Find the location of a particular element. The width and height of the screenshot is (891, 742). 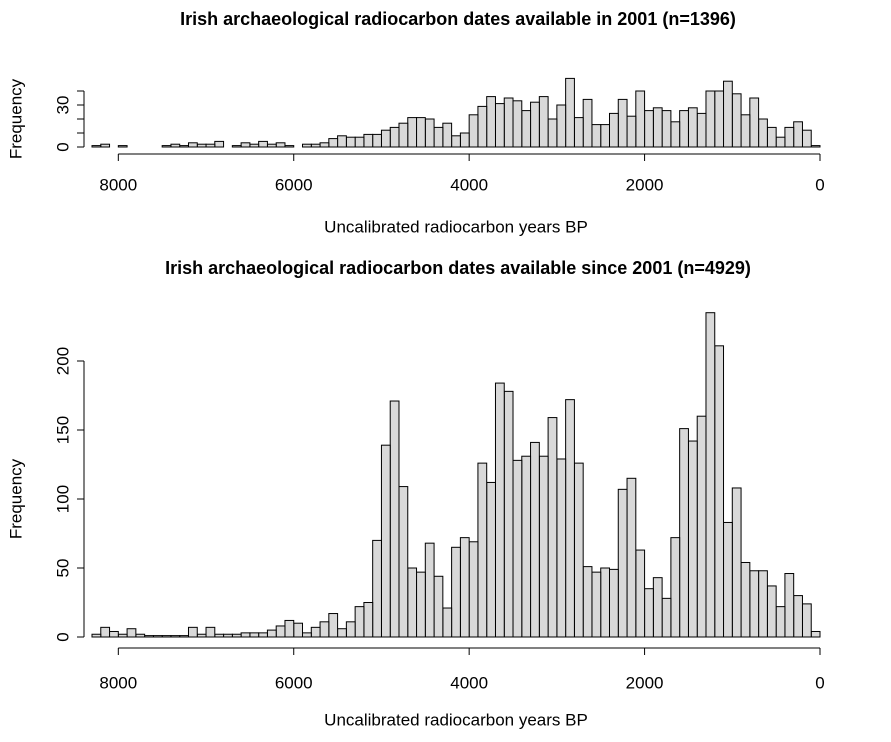

y-tick-label: 0 is located at coordinates (62, 636).